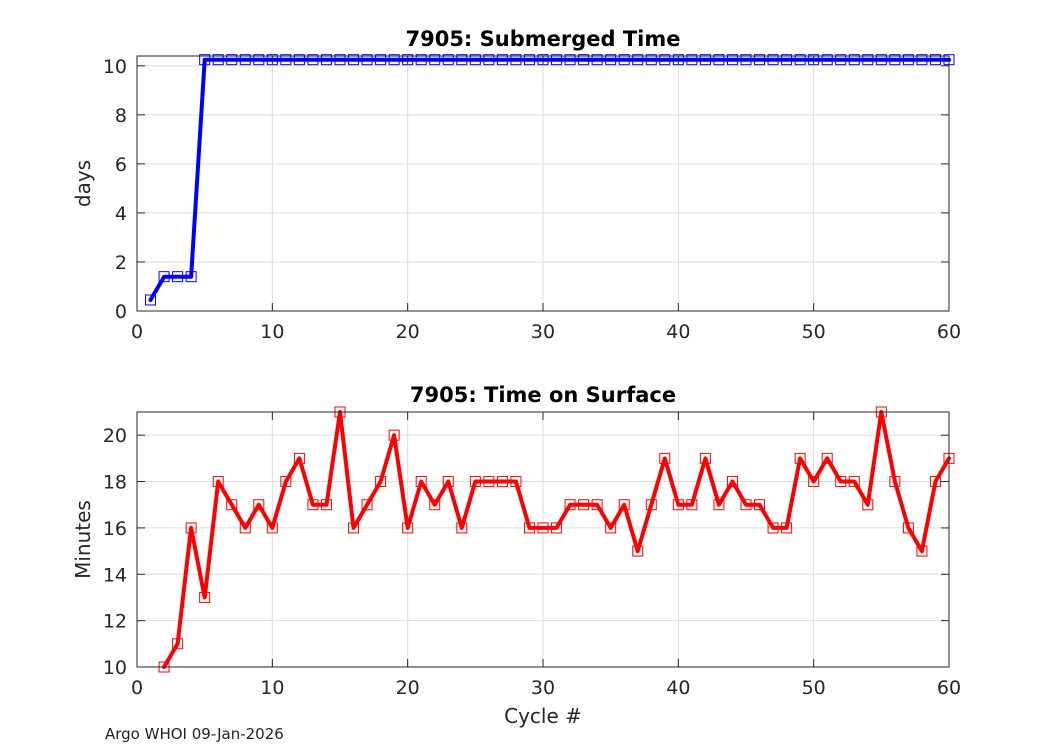 The image size is (1050, 750). What do you see at coordinates (115, 483) in the screenshot?
I see `y-tick-label: 18` at bounding box center [115, 483].